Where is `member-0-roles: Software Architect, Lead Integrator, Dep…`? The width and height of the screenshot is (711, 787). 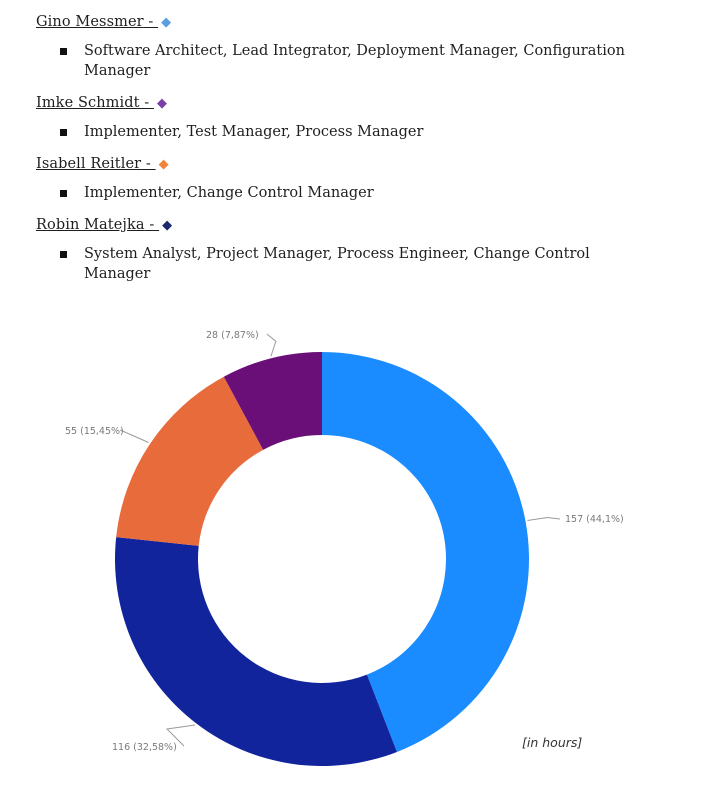
member-0-roles: Software Architect, Lead Integrator, Dep… is located at coordinates (350, 61).